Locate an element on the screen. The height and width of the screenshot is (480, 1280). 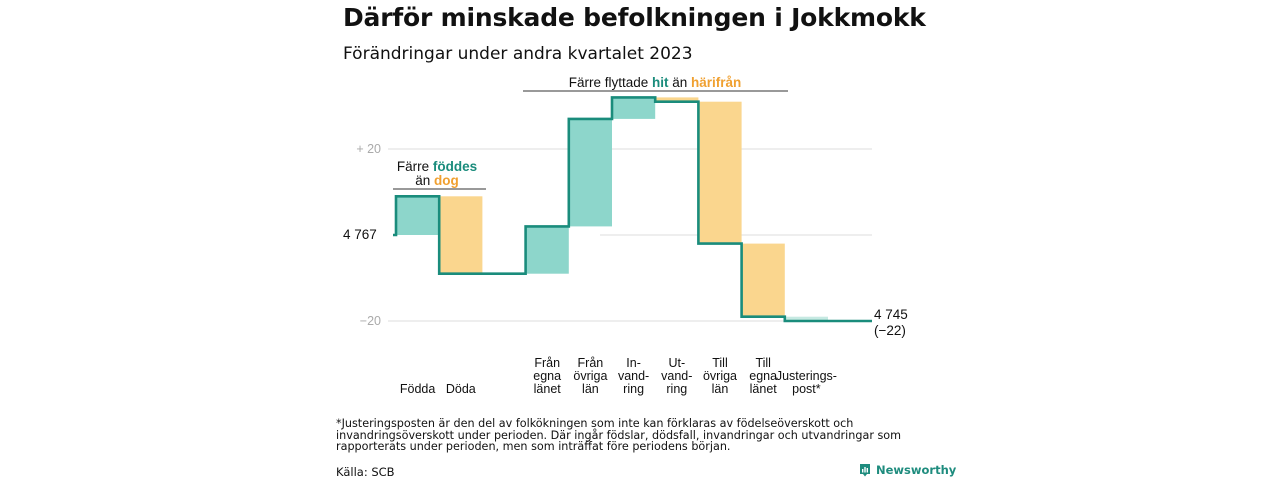
annotation-span: hit is located at coordinates (660, 82).